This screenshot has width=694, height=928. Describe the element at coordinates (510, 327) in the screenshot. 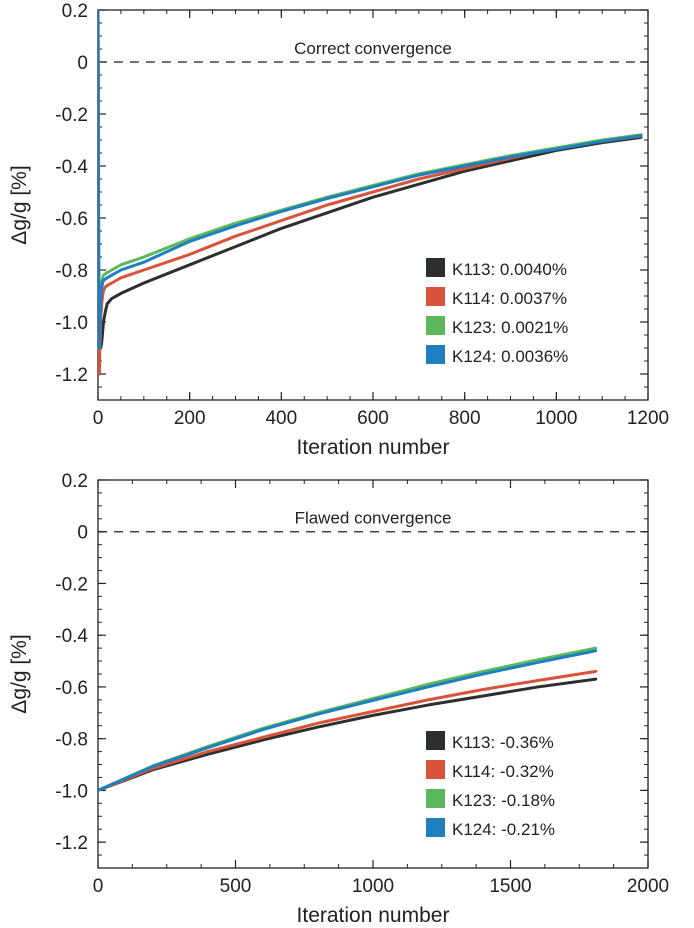

I see `legend-label: K123: 0.0021%` at that location.